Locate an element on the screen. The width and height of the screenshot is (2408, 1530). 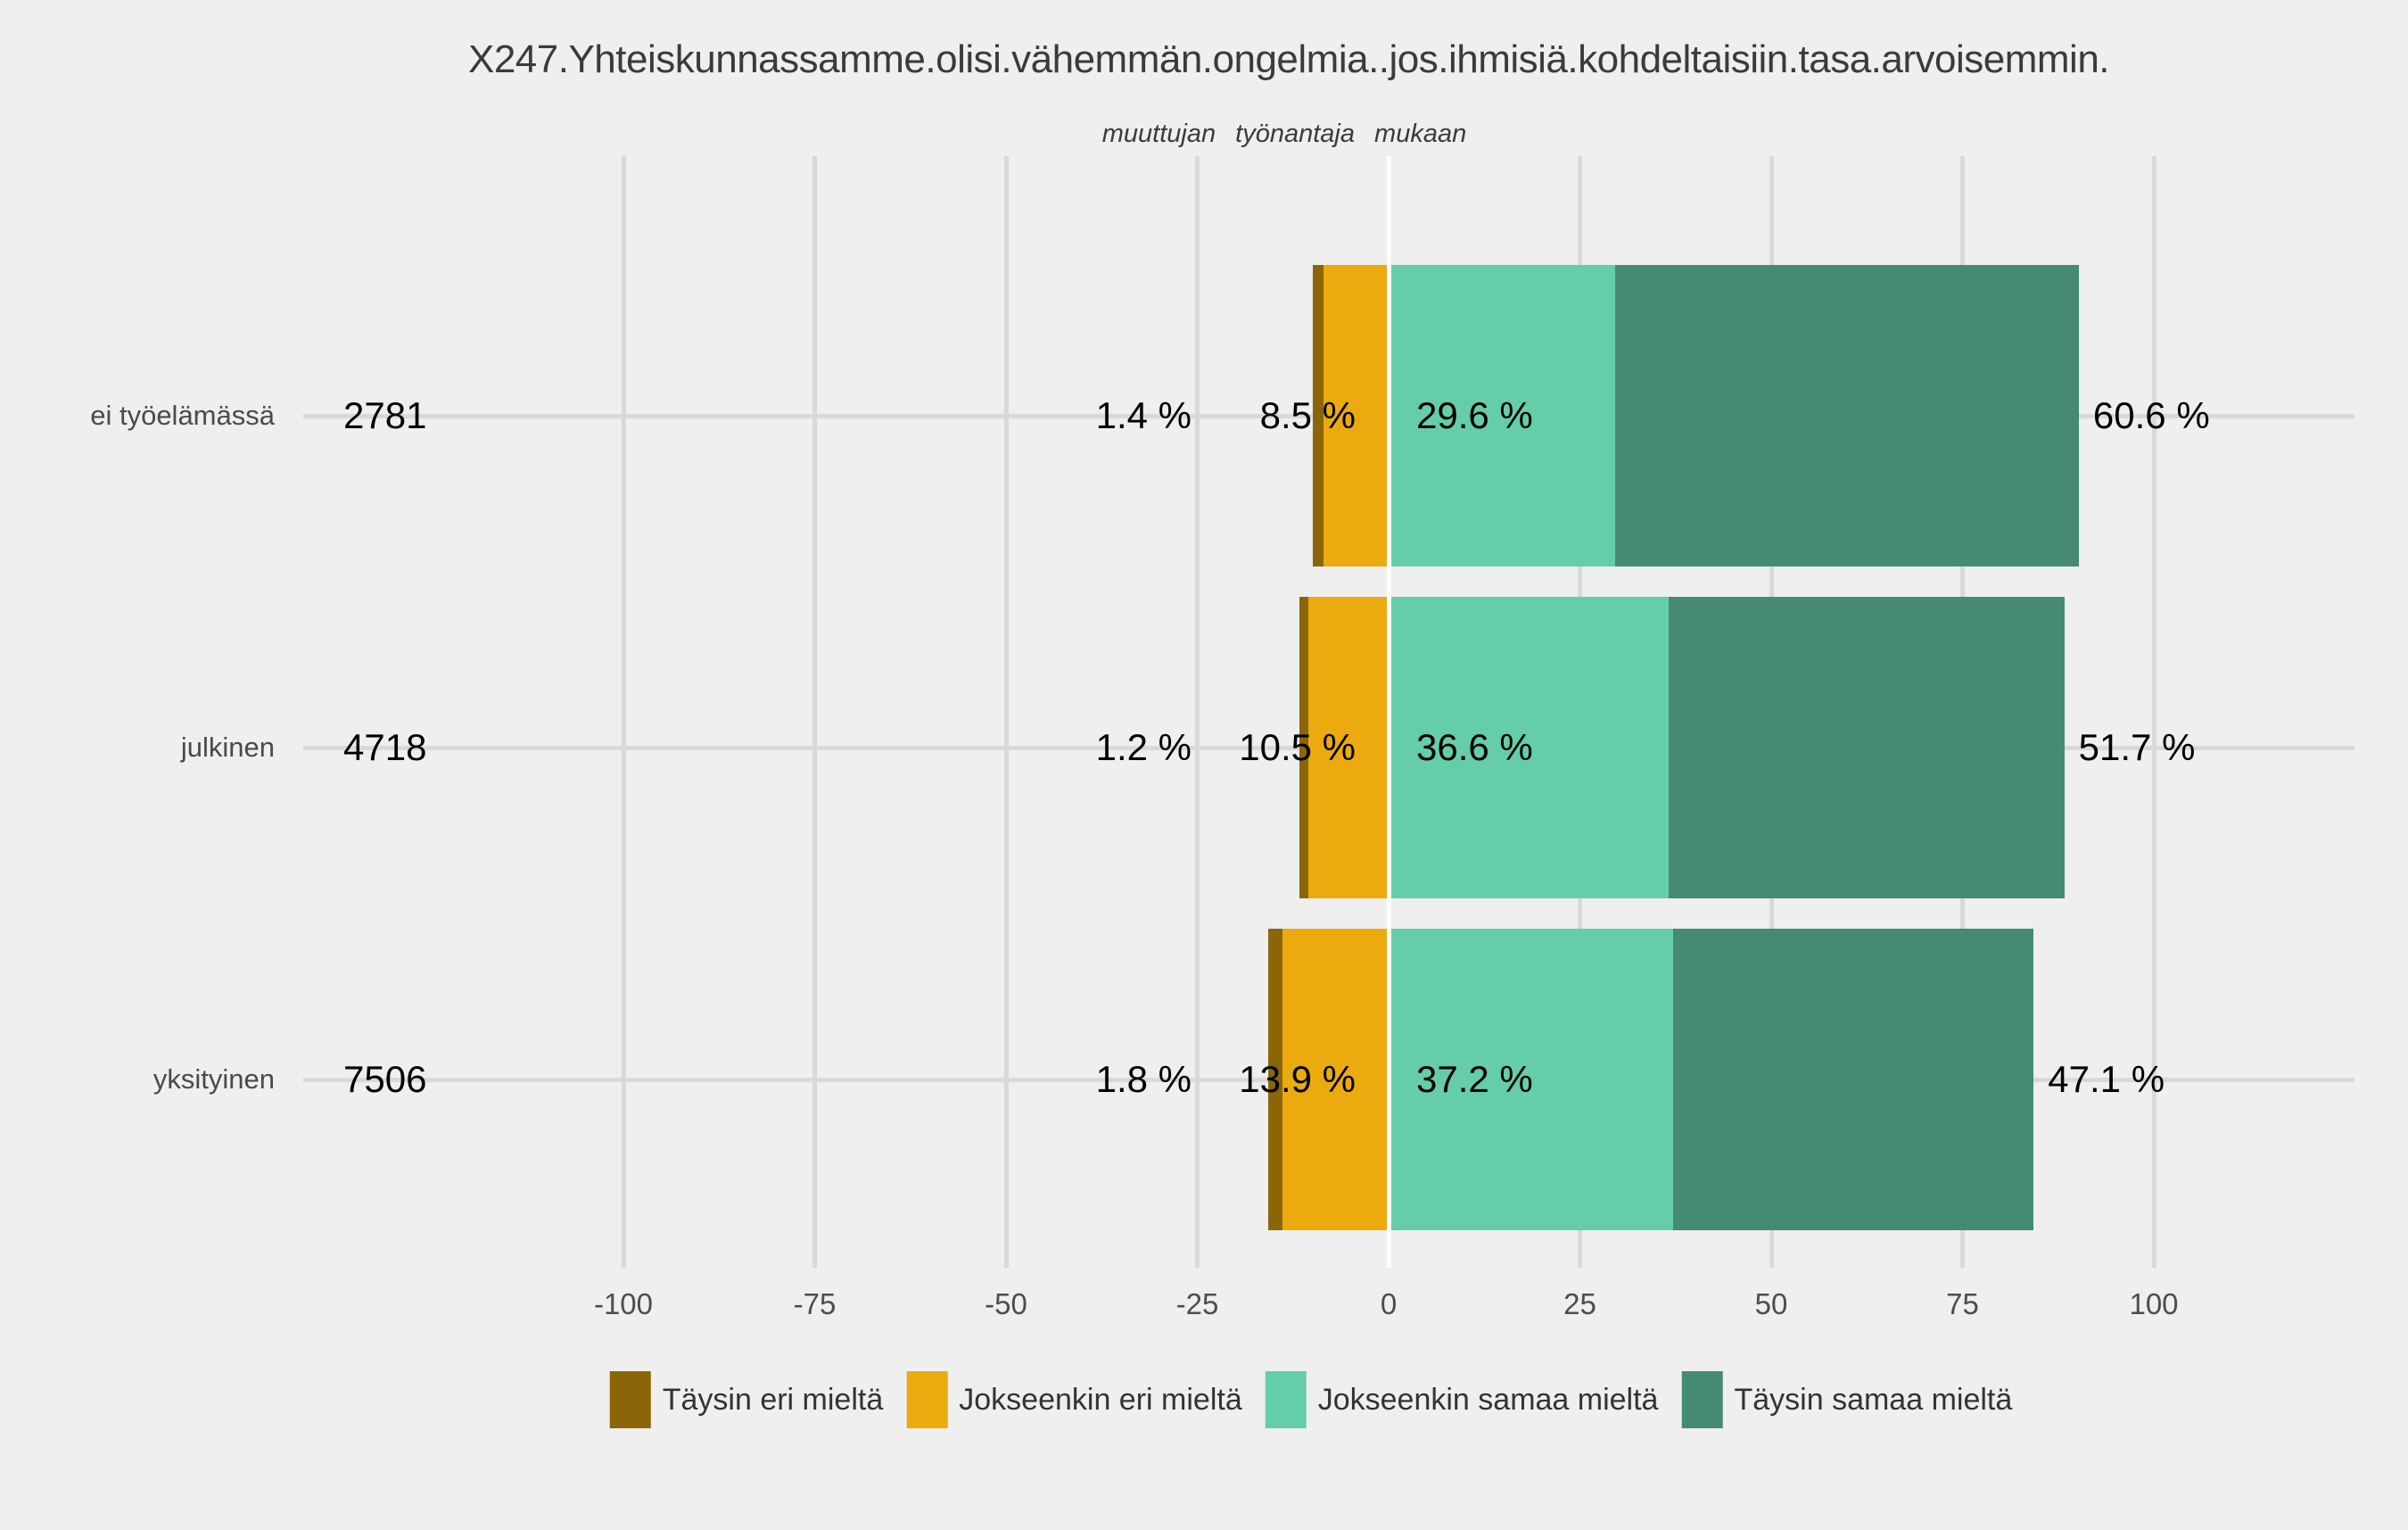
pct-label-somewhat-disagree: 10.5 % is located at coordinates (1297, 747).